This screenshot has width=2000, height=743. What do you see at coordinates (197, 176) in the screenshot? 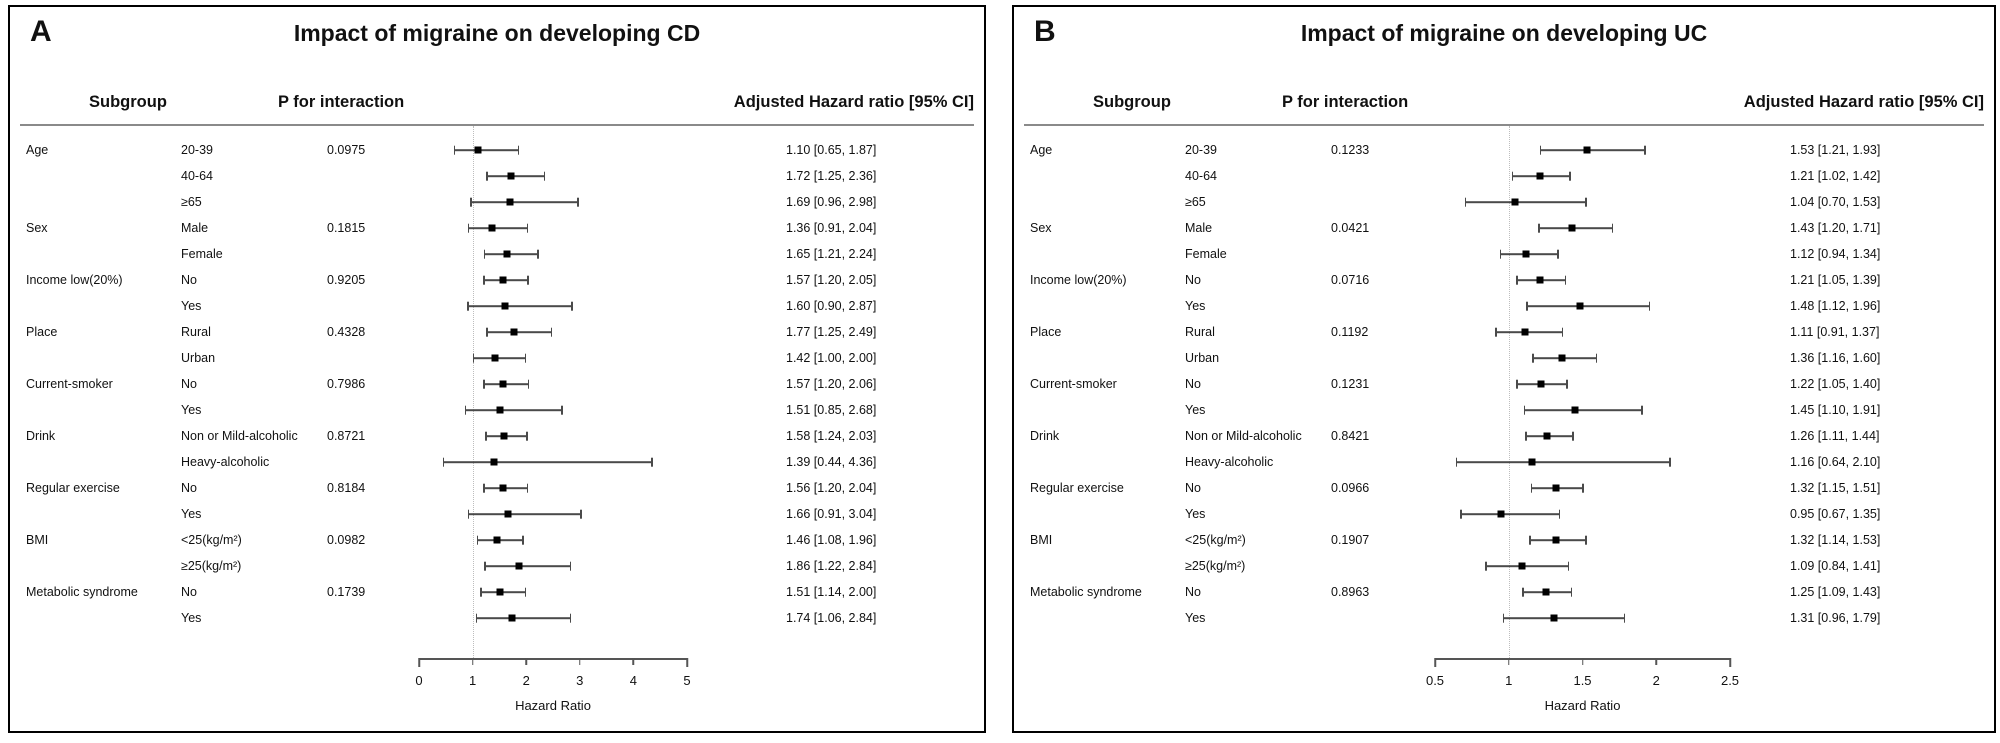
I see `level-label: 40-64` at bounding box center [197, 176].